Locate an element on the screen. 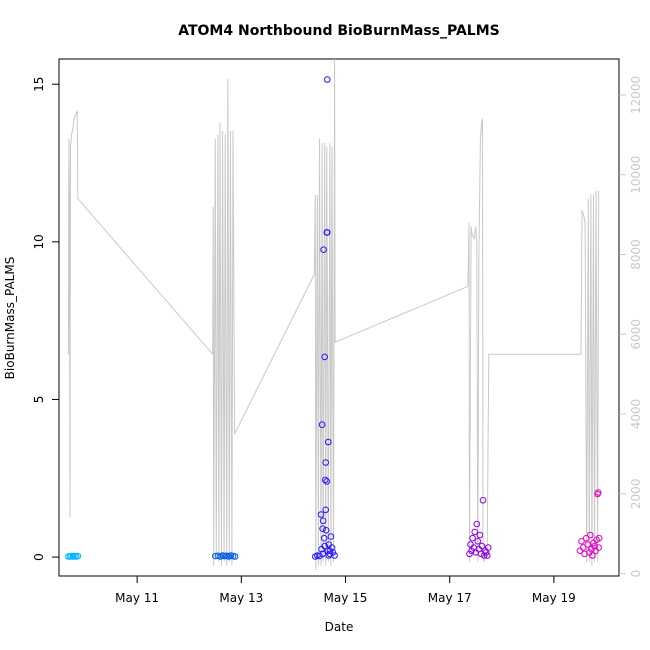  y2-tick-label: 12000 is located at coordinates (636, 95).